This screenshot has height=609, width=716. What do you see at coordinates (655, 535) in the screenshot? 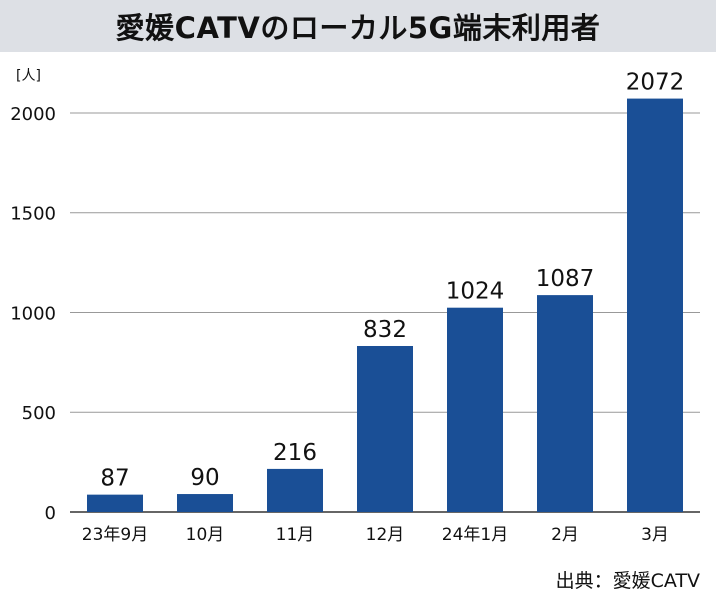
I see `x-tick-label: 3月` at bounding box center [655, 535].